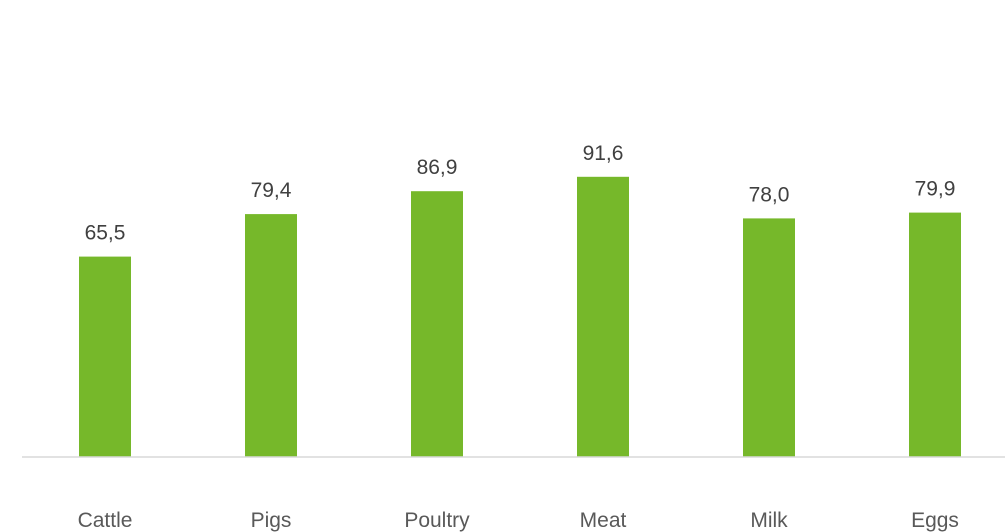 The image size is (1005, 532). Describe the element at coordinates (105, 356) in the screenshot. I see `bar-cattle` at that location.